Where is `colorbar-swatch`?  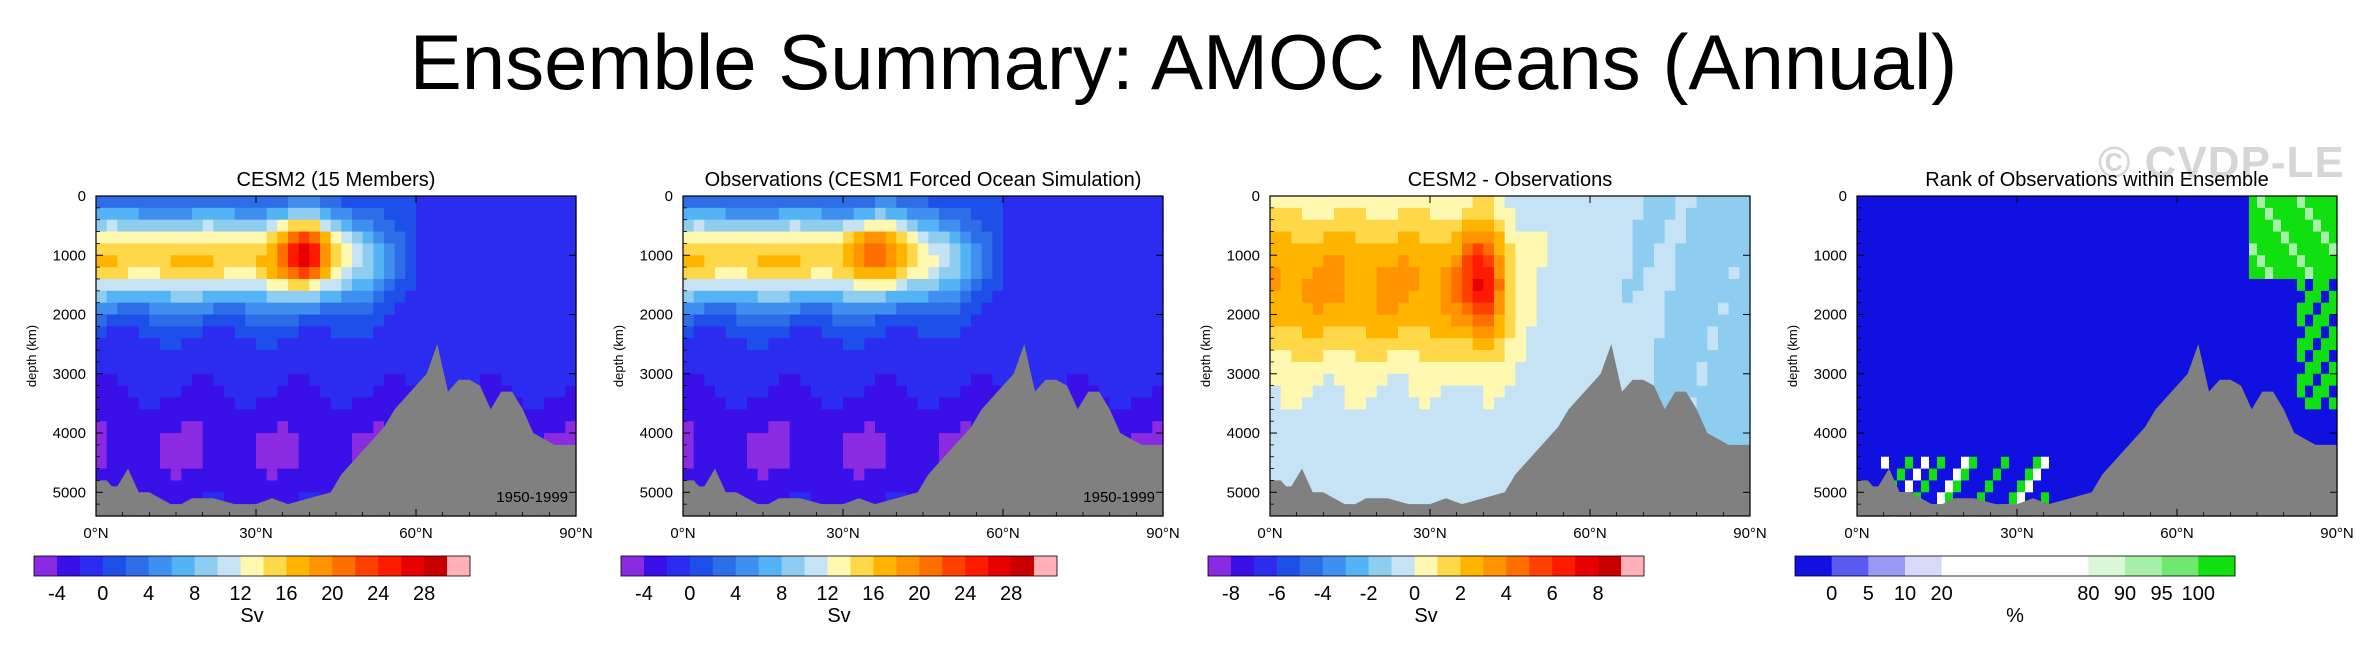
colorbar-swatch is located at coordinates (1495, 566).